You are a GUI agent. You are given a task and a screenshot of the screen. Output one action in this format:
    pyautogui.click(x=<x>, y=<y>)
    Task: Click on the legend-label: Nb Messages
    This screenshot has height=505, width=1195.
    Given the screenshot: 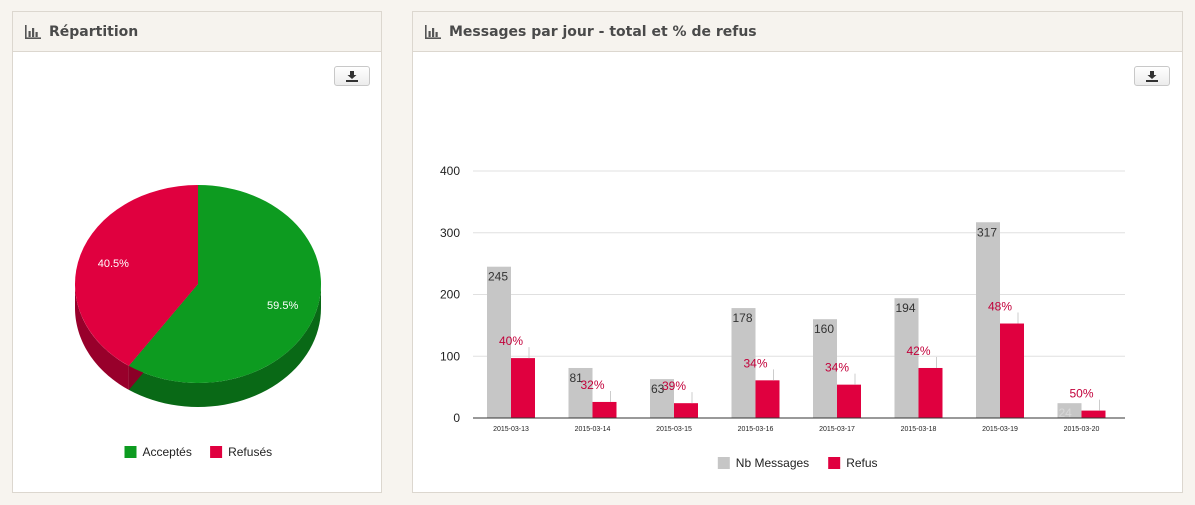 What is the action you would take?
    pyautogui.click(x=772, y=463)
    